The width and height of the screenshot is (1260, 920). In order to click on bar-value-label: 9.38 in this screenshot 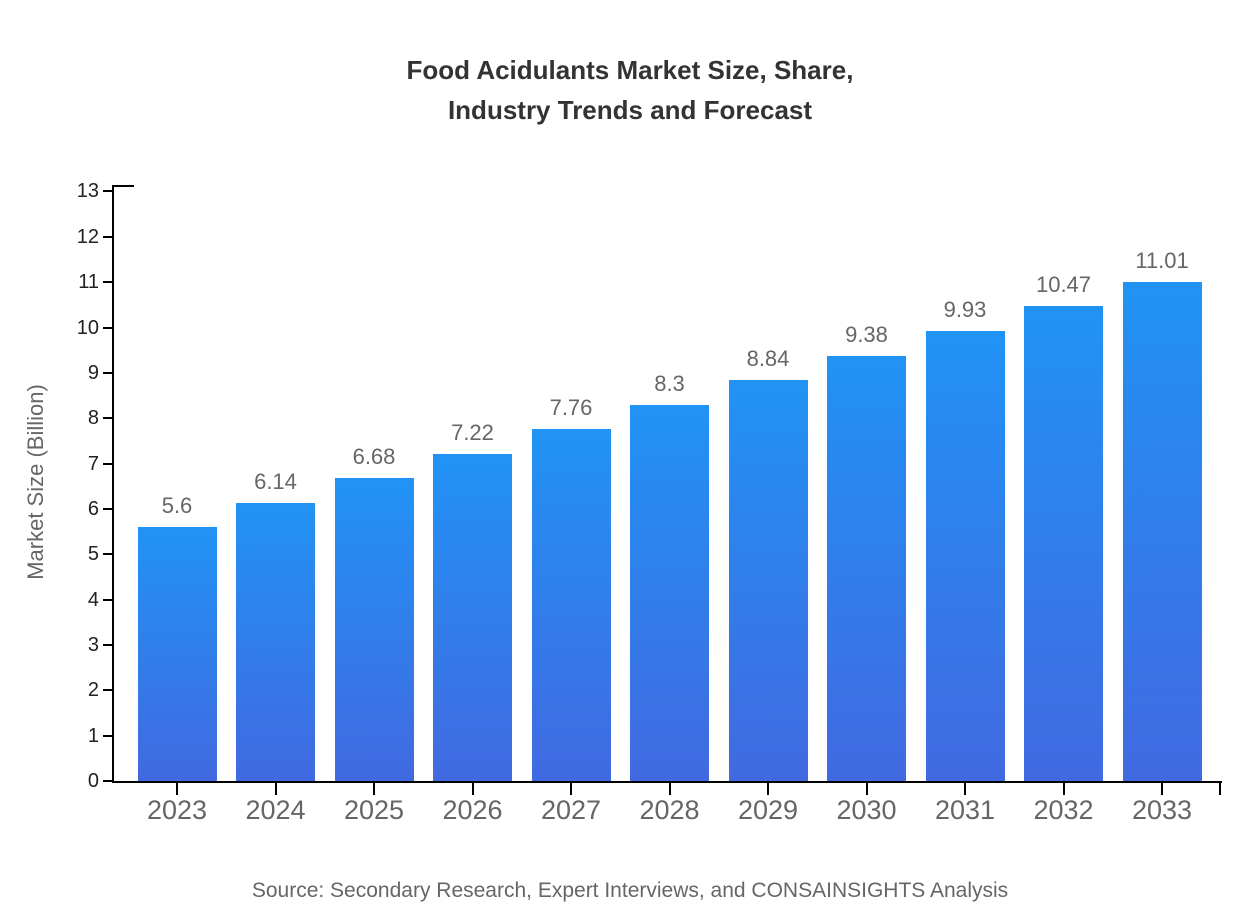, I will do `click(866, 334)`.